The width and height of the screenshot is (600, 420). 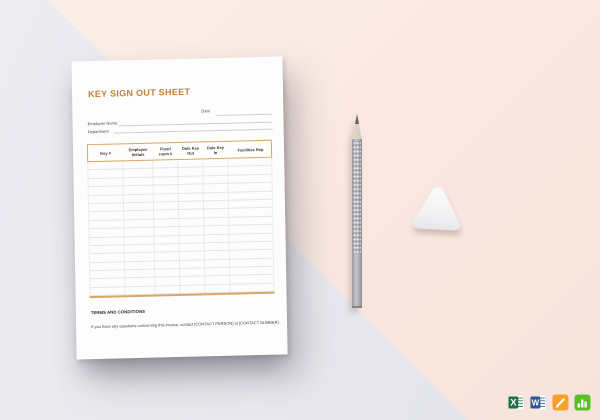 I want to click on numbers-icon, so click(x=582, y=402).